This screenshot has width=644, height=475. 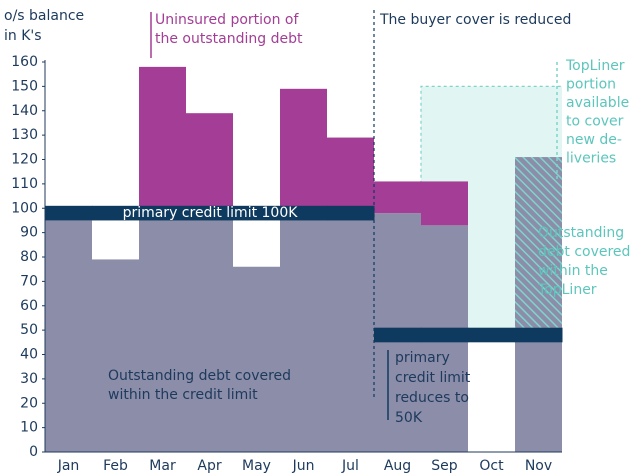 I want to click on x-tick-label: Oct, so click(x=491, y=466).